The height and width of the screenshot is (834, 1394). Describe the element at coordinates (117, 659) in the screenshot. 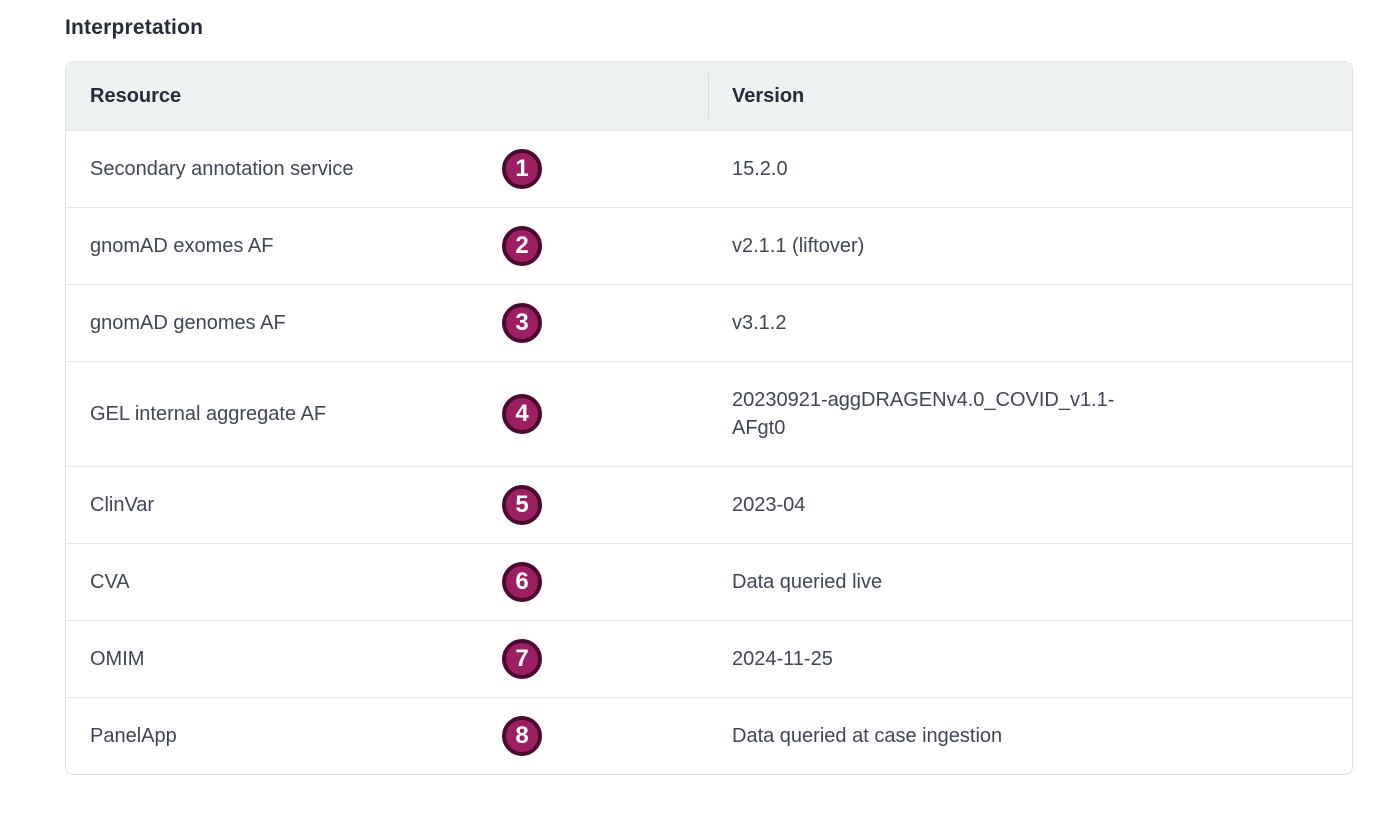

I see `resource-label: OMIM` at that location.